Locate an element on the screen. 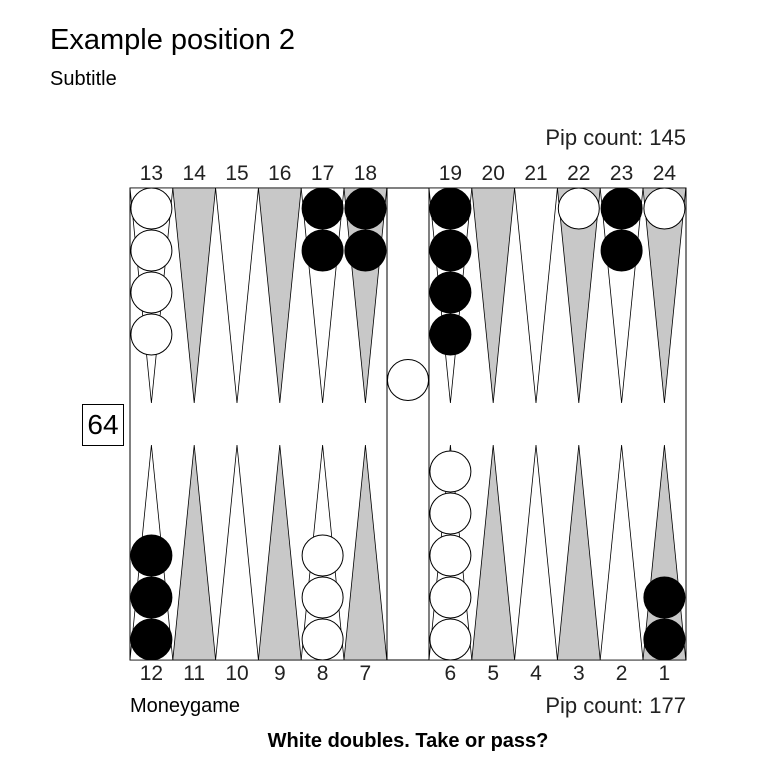  point-label-1: 1 is located at coordinates (665, 673).